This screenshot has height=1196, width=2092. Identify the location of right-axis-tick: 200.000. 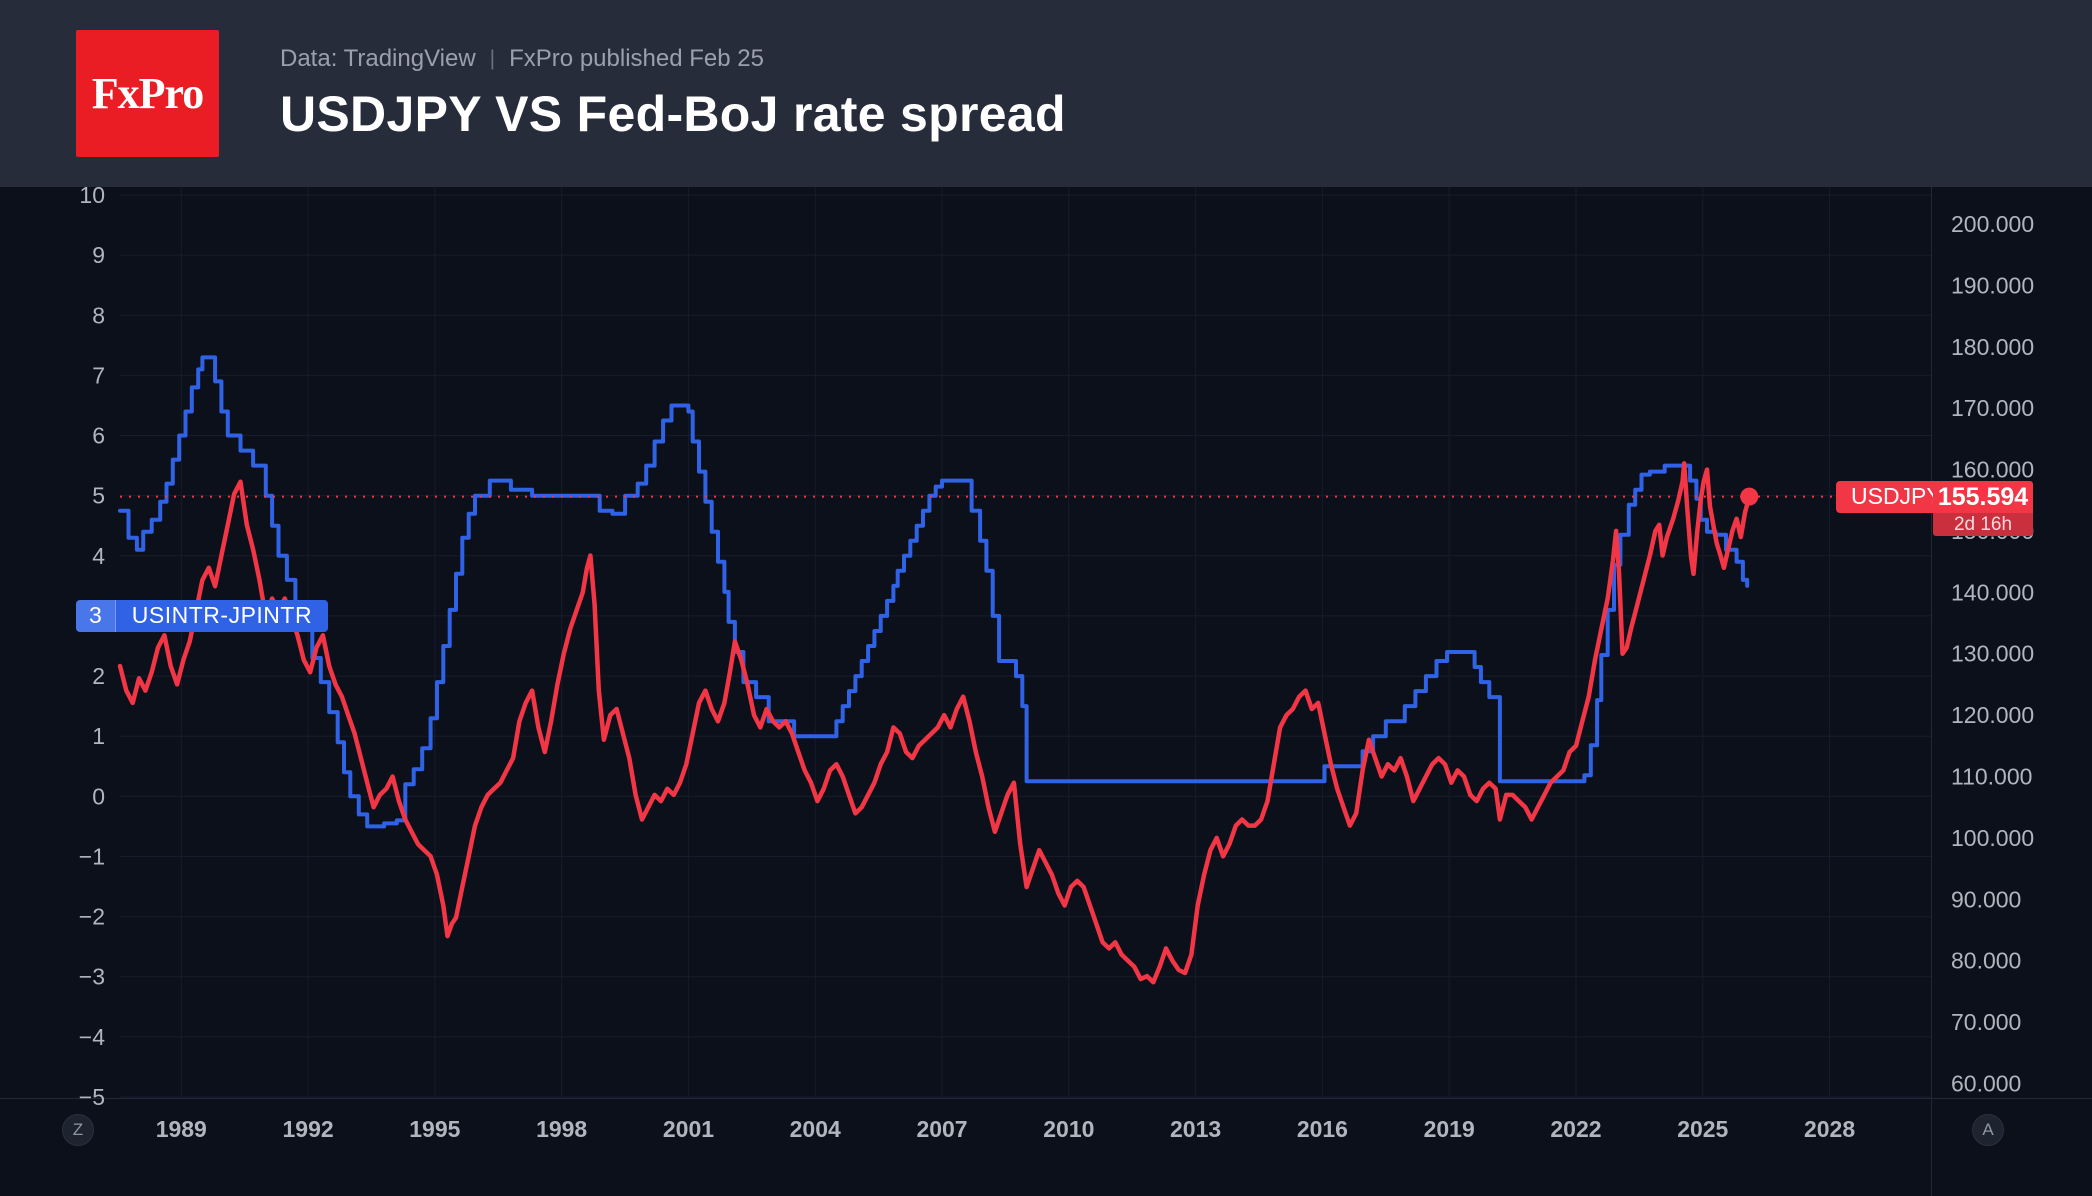
(1992, 224).